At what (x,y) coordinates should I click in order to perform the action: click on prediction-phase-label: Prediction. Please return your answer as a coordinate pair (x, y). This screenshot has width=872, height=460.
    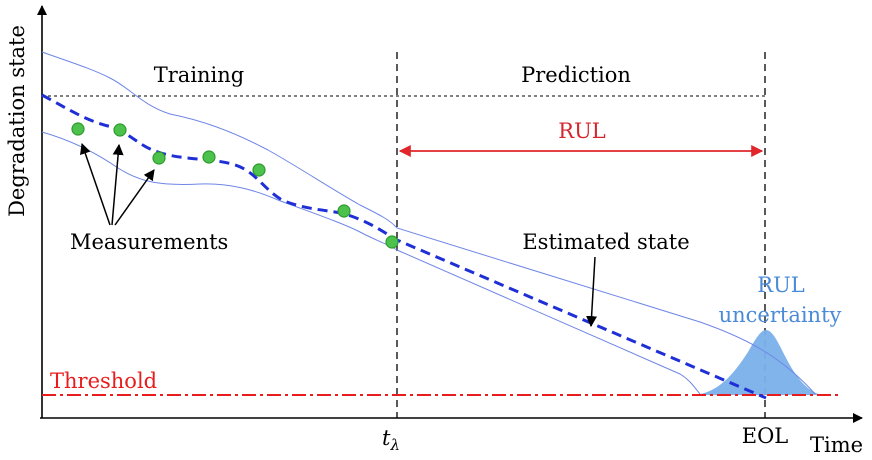
    Looking at the image, I should click on (576, 75).